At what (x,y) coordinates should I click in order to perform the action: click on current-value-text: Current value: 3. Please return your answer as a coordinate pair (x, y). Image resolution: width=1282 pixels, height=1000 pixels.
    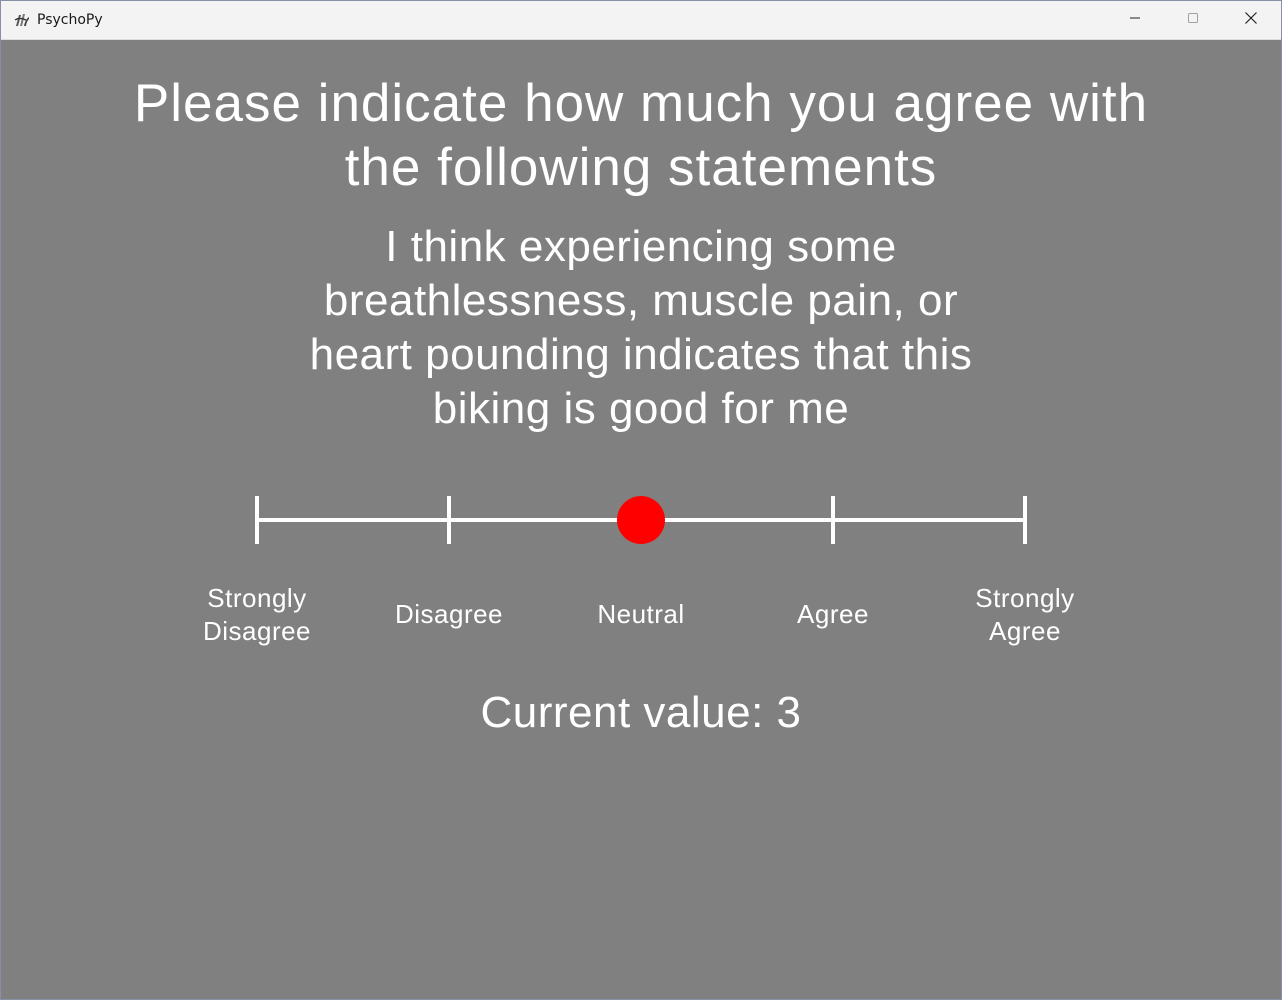
    Looking at the image, I should click on (641, 712).